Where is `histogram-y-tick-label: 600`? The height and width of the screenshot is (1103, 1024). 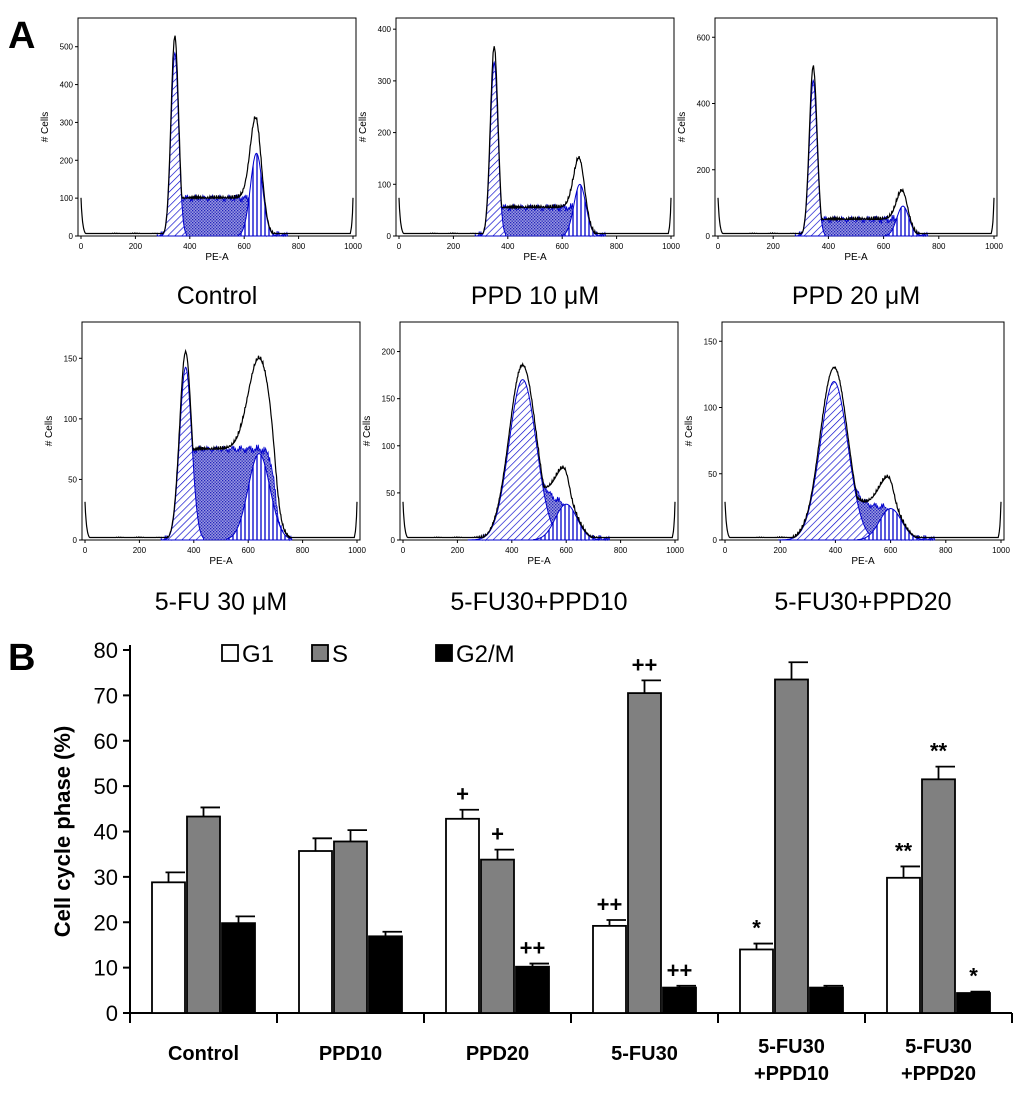 histogram-y-tick-label: 600 is located at coordinates (704, 37).